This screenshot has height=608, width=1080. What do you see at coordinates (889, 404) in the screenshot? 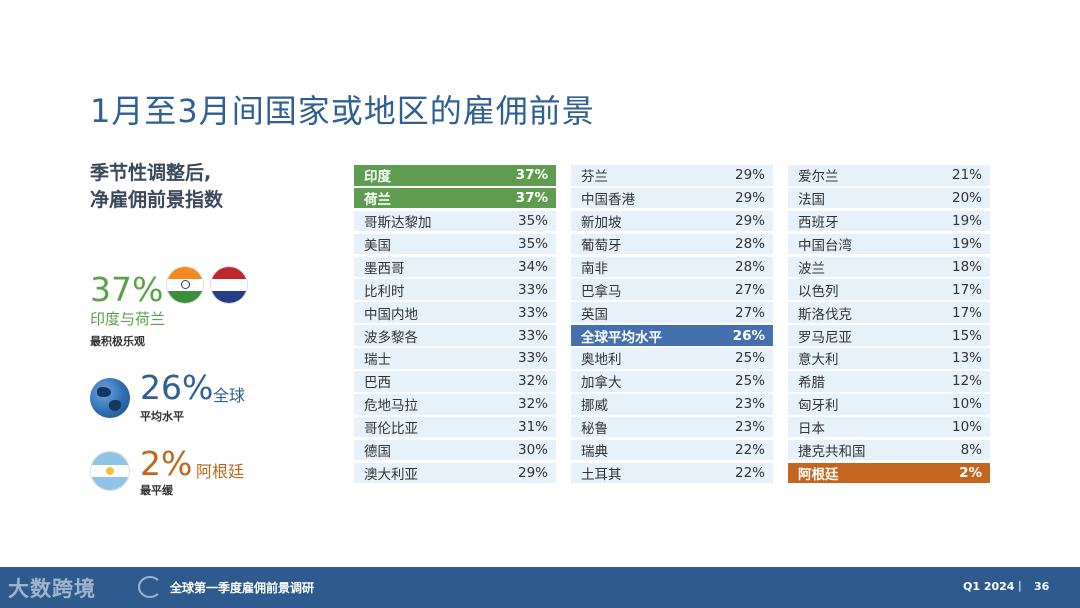
I see `table-row: 匈牙利 10%` at bounding box center [889, 404].